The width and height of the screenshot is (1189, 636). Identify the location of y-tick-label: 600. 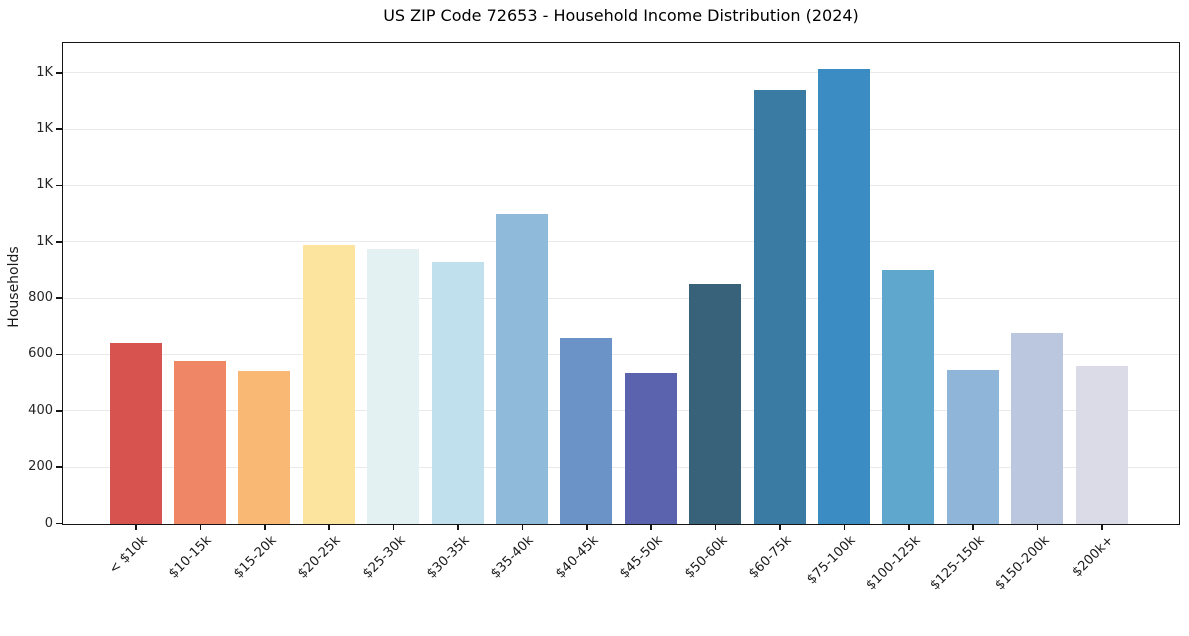
(40, 354).